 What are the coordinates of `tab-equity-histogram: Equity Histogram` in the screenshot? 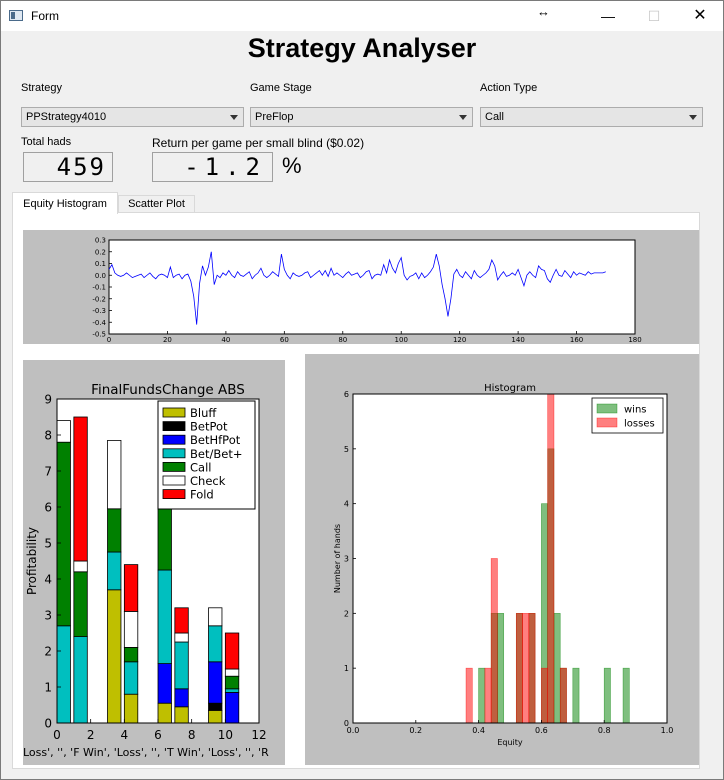 It's located at (65, 203).